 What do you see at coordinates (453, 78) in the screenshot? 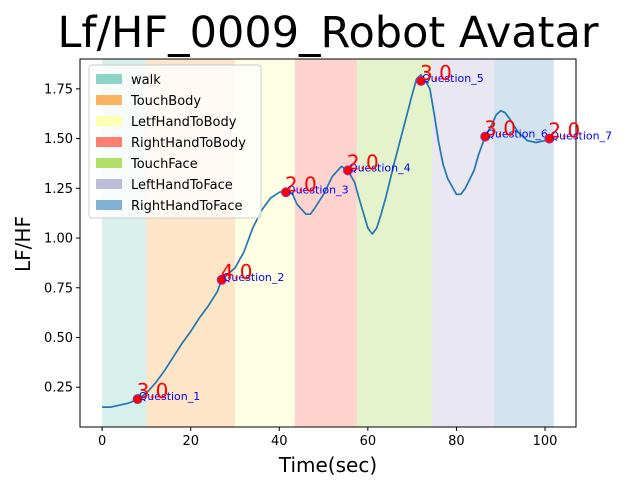
I see `question-label-5: Question_5` at bounding box center [453, 78].